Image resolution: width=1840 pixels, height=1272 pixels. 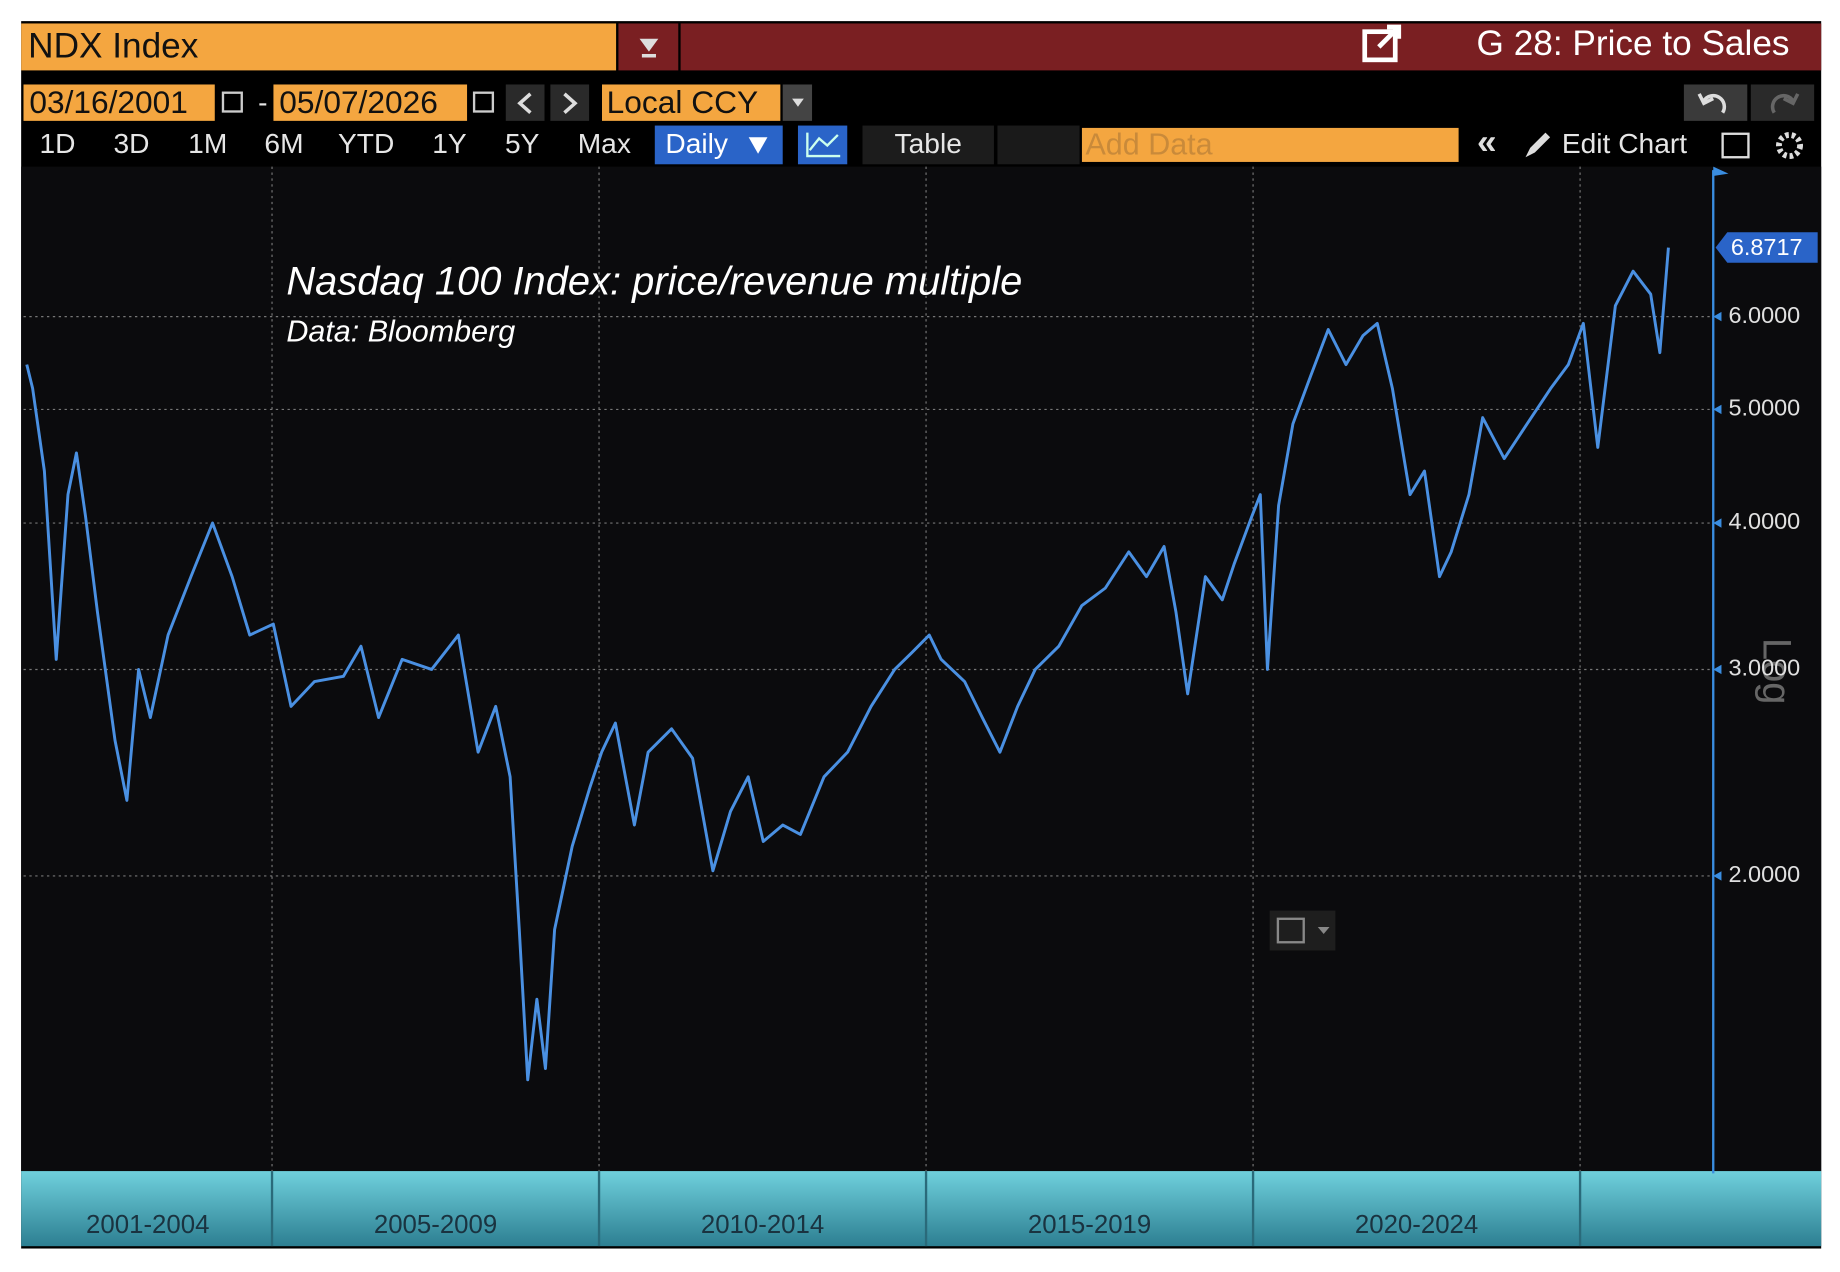 I want to click on y-tick-label: 4.0000, so click(x=1764, y=521).